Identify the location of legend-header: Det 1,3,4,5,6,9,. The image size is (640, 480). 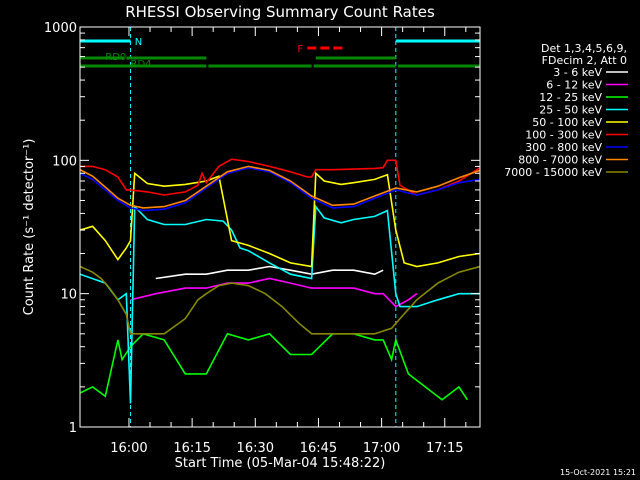
(584, 48).